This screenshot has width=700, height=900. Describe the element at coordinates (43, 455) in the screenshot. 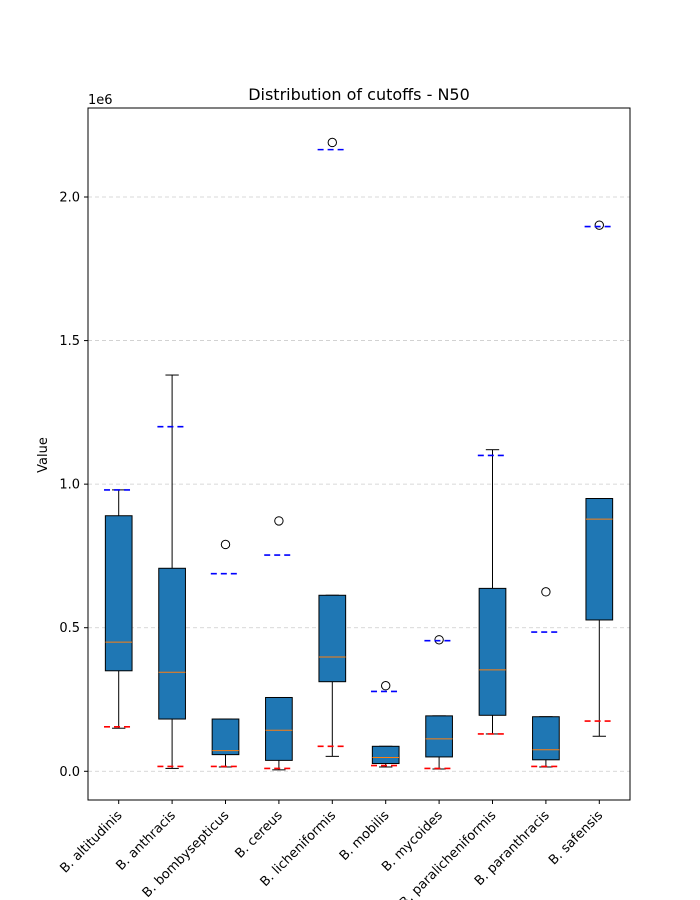

I see `y-axis-label: Value` at that location.